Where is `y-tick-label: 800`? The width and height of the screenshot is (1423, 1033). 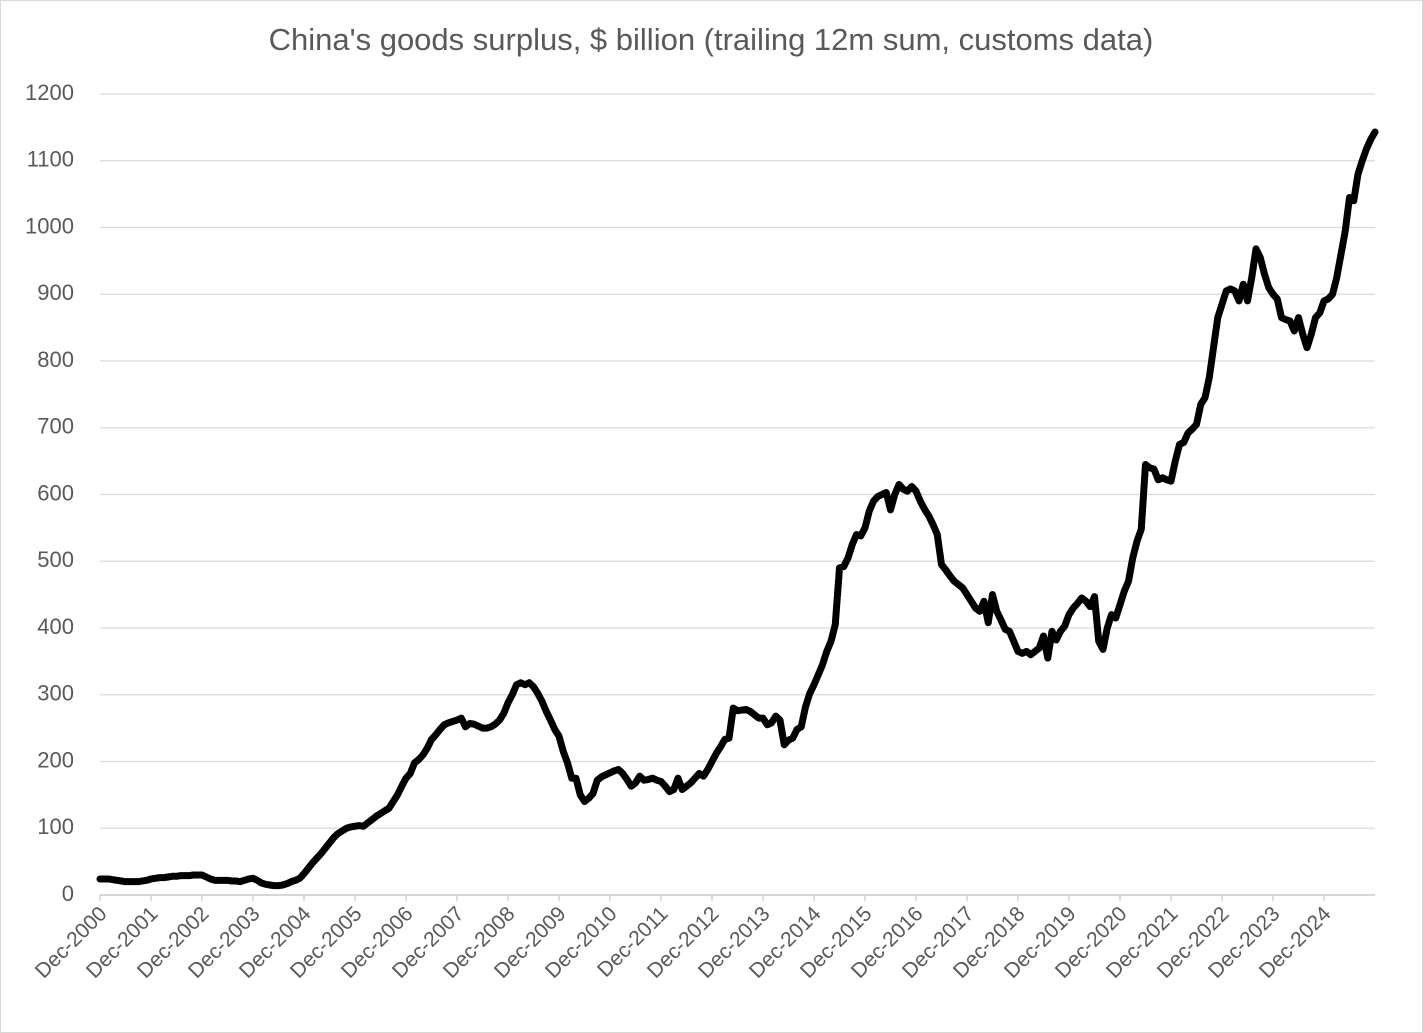 y-tick-label: 800 is located at coordinates (55, 359).